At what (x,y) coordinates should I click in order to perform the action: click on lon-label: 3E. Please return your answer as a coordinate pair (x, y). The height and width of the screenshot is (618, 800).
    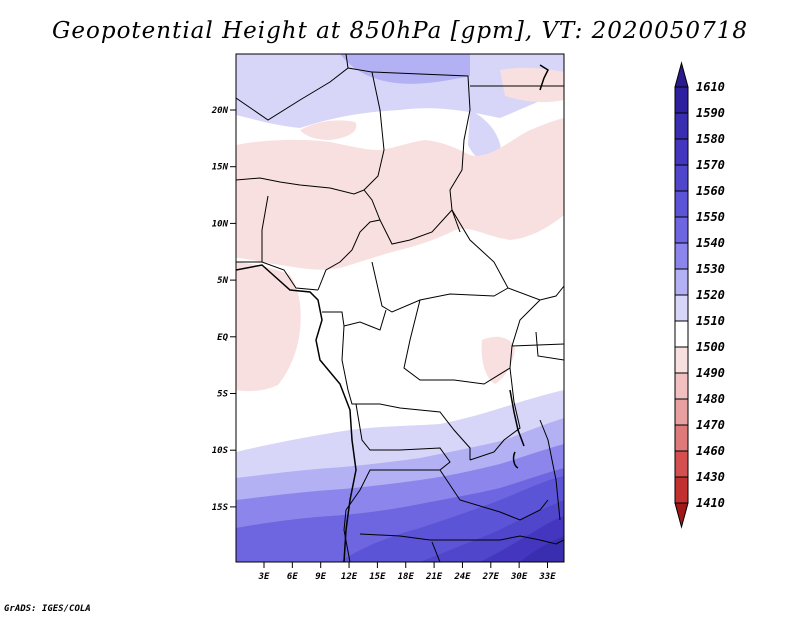
    Looking at the image, I should click on (264, 577).